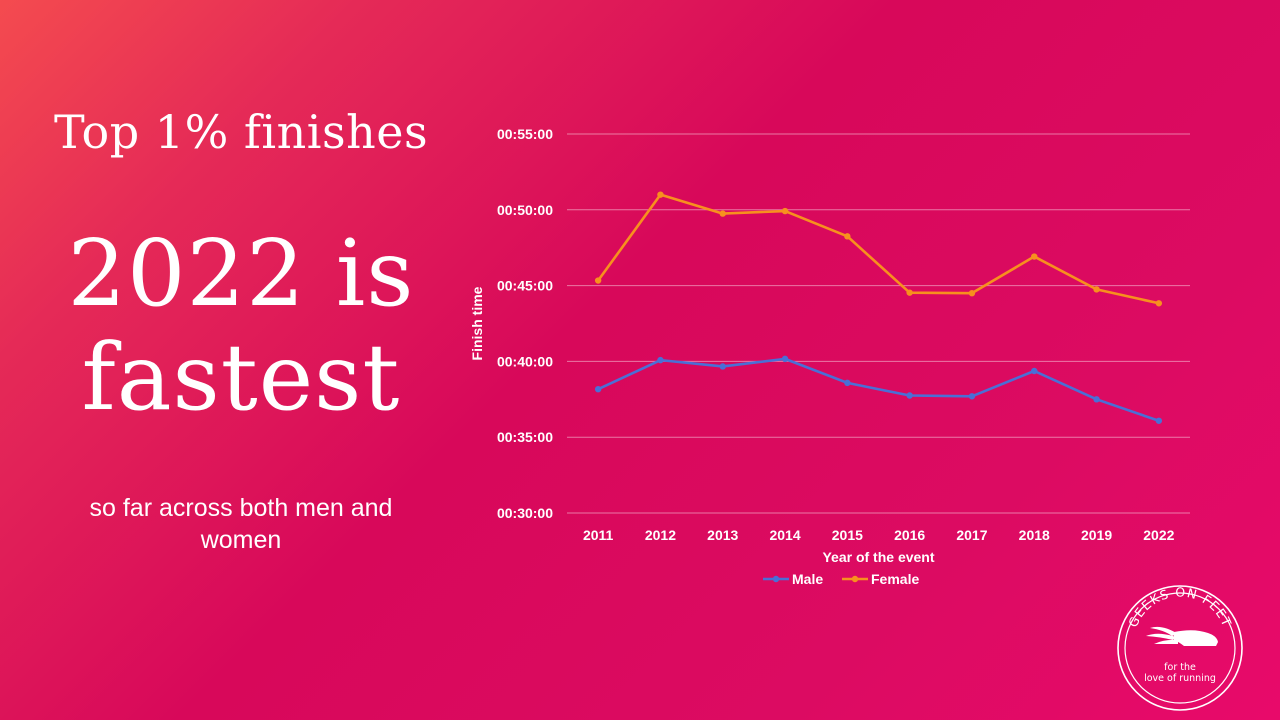 The image size is (1280, 720). I want to click on x-tick-label: 2019, so click(1096, 535).